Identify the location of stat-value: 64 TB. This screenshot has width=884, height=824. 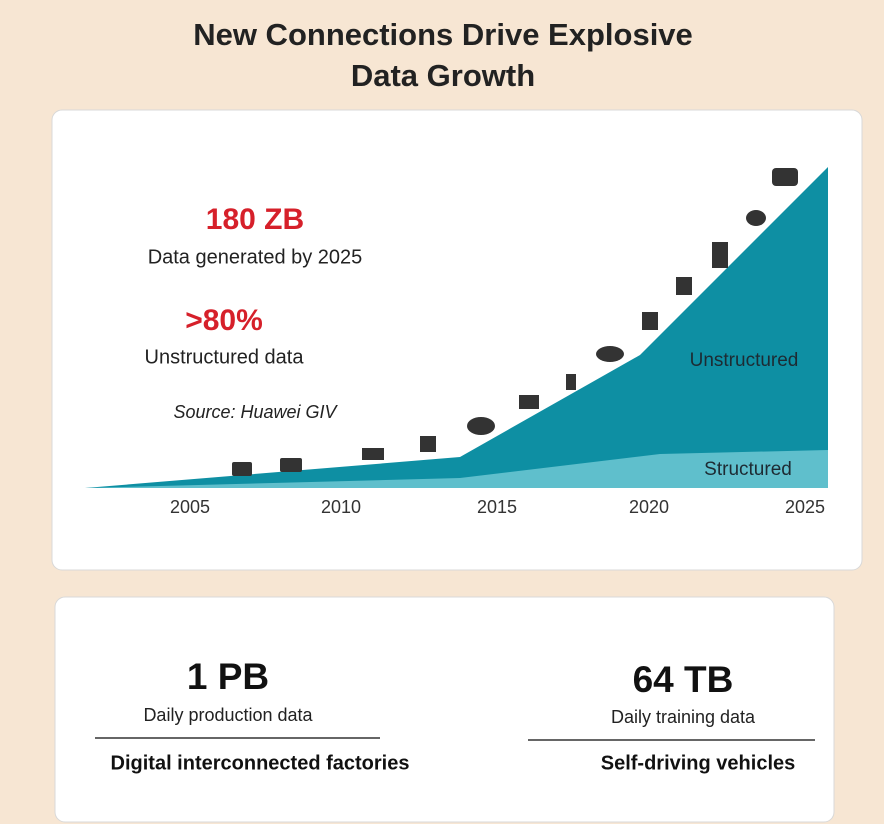
(683, 679).